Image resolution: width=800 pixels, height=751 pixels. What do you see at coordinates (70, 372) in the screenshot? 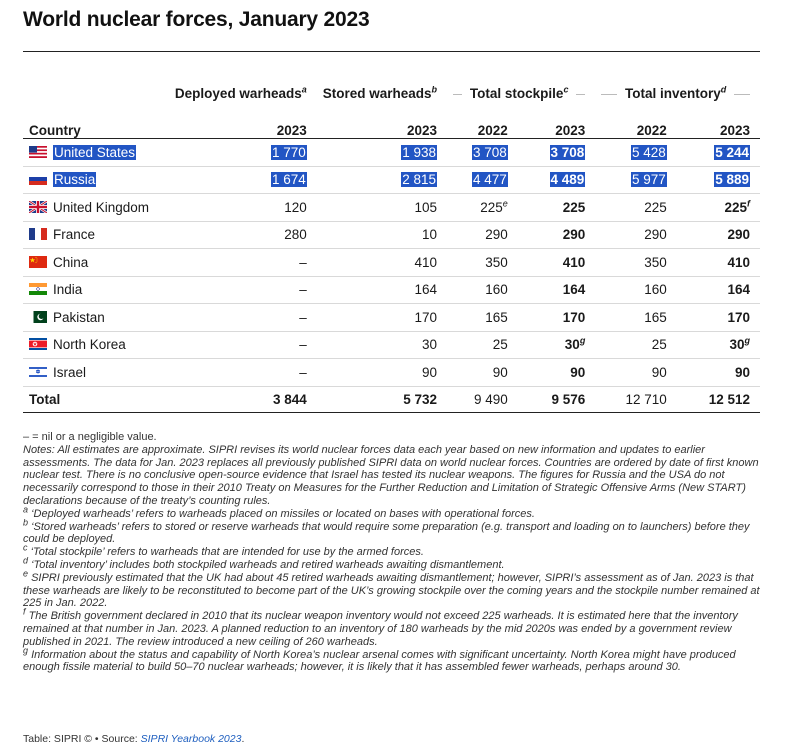
I see `country-name: Israel` at bounding box center [70, 372].